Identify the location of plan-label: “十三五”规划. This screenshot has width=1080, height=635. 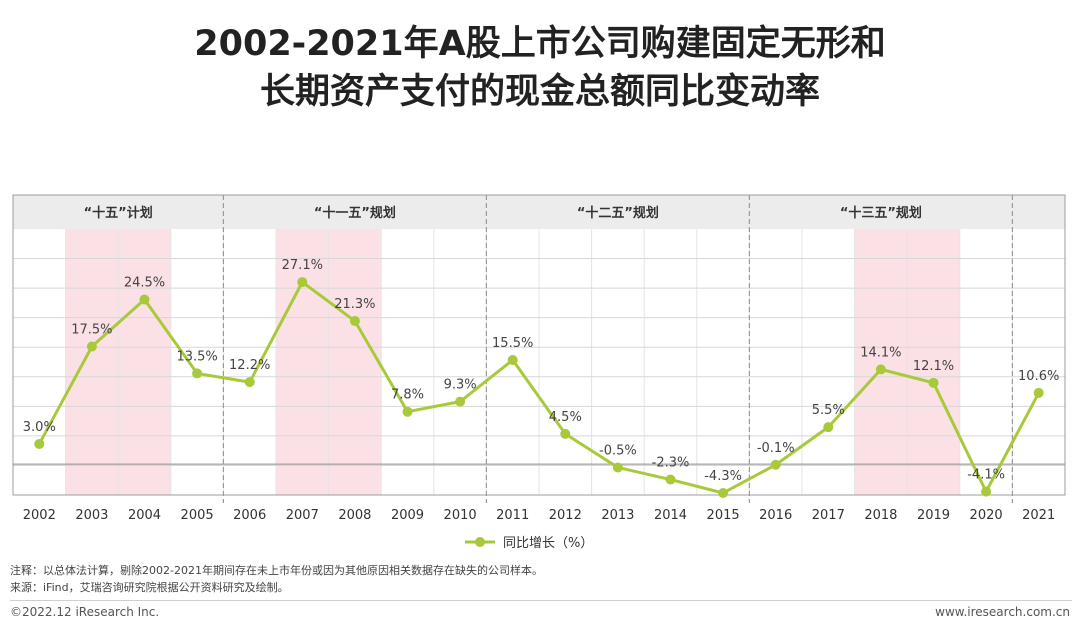
(881, 213).